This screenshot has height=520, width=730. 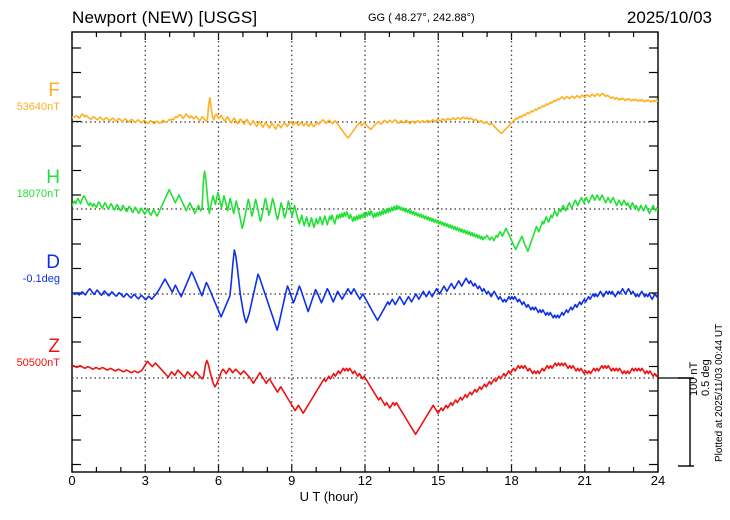 What do you see at coordinates (54, 346) in the screenshot?
I see `component-letter-z: Z` at bounding box center [54, 346].